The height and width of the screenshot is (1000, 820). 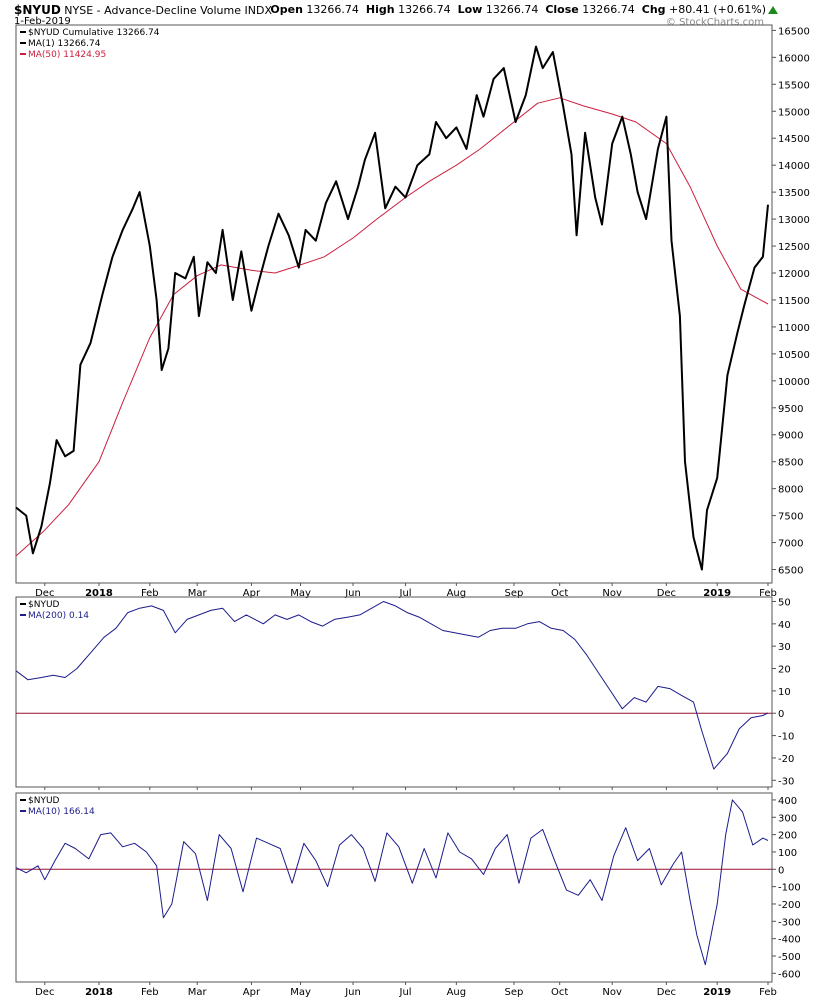 What do you see at coordinates (794, 85) in the screenshot?
I see `y-tick-label: 15500` at bounding box center [794, 85].